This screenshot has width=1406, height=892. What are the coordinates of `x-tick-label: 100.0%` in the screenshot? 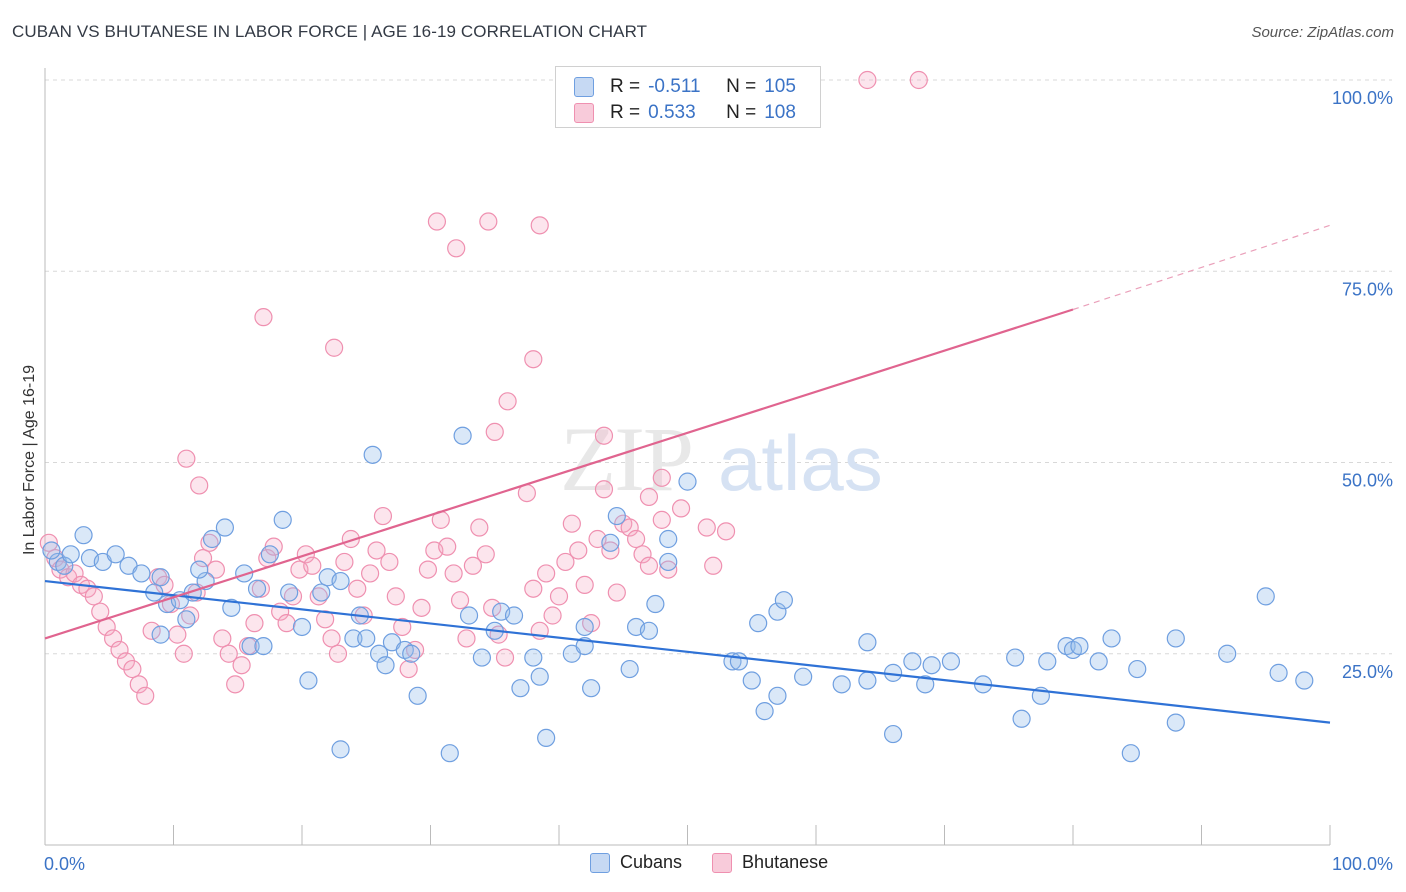 It's located at (1362, 864).